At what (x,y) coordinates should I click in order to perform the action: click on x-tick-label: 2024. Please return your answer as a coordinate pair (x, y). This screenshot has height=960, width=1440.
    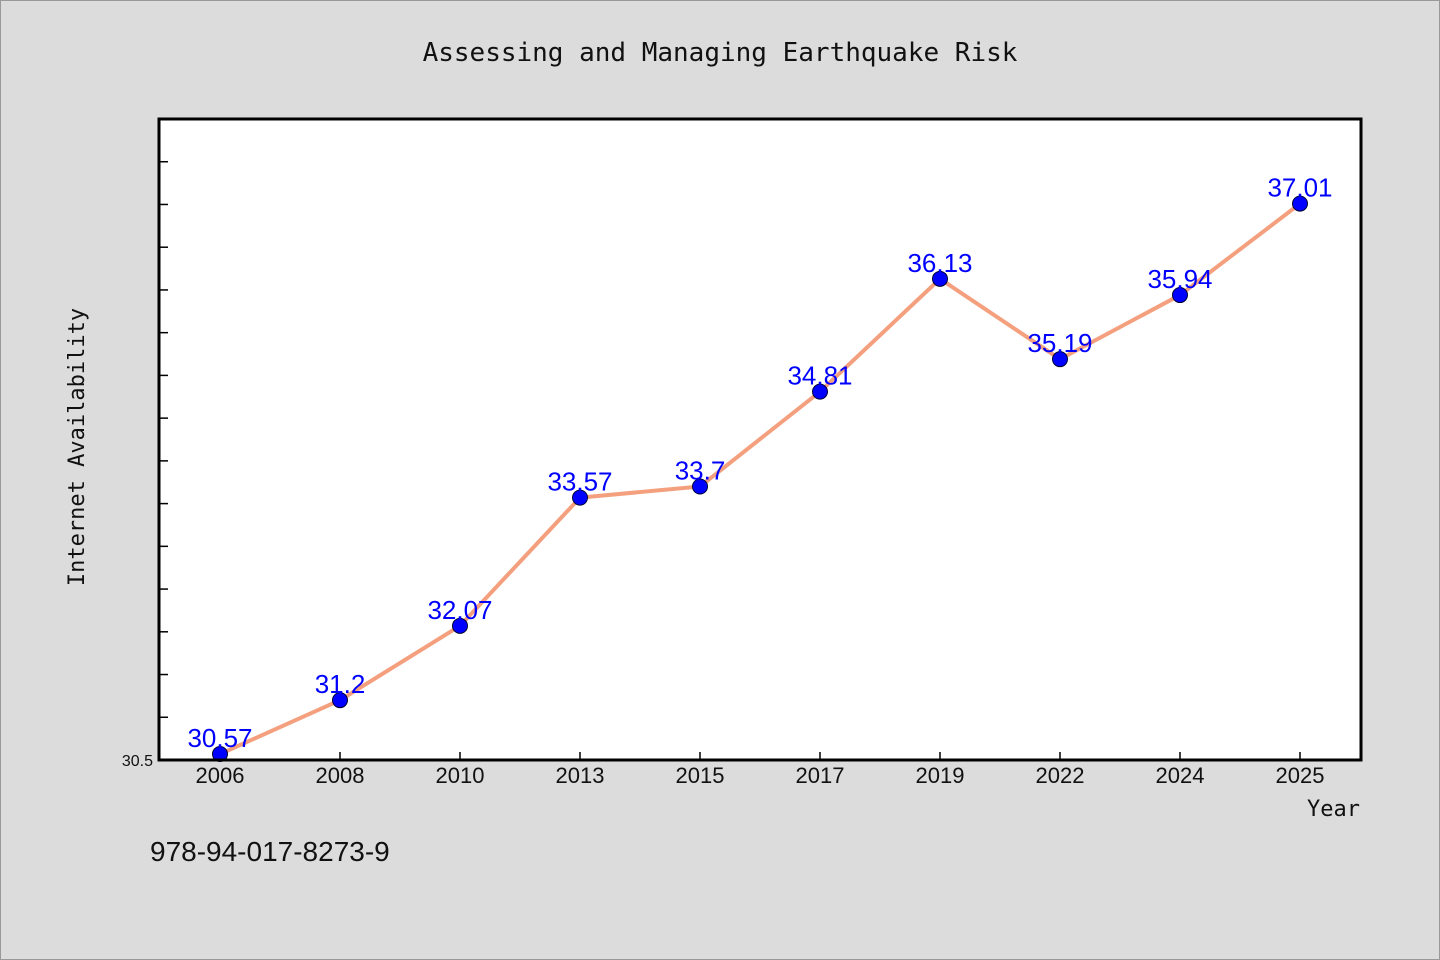
    Looking at the image, I should click on (1180, 775).